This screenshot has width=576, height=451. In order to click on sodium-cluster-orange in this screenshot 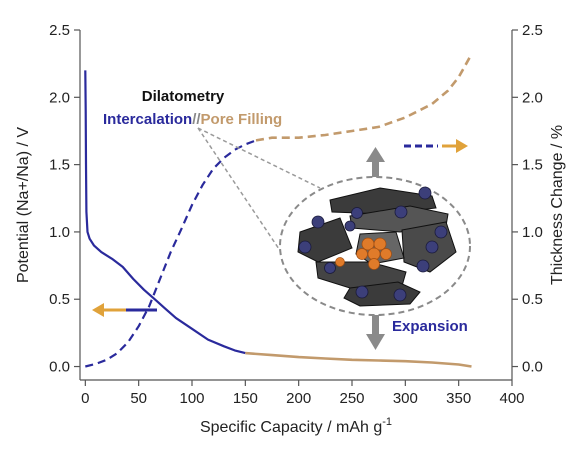, I will do `click(363, 253)`.